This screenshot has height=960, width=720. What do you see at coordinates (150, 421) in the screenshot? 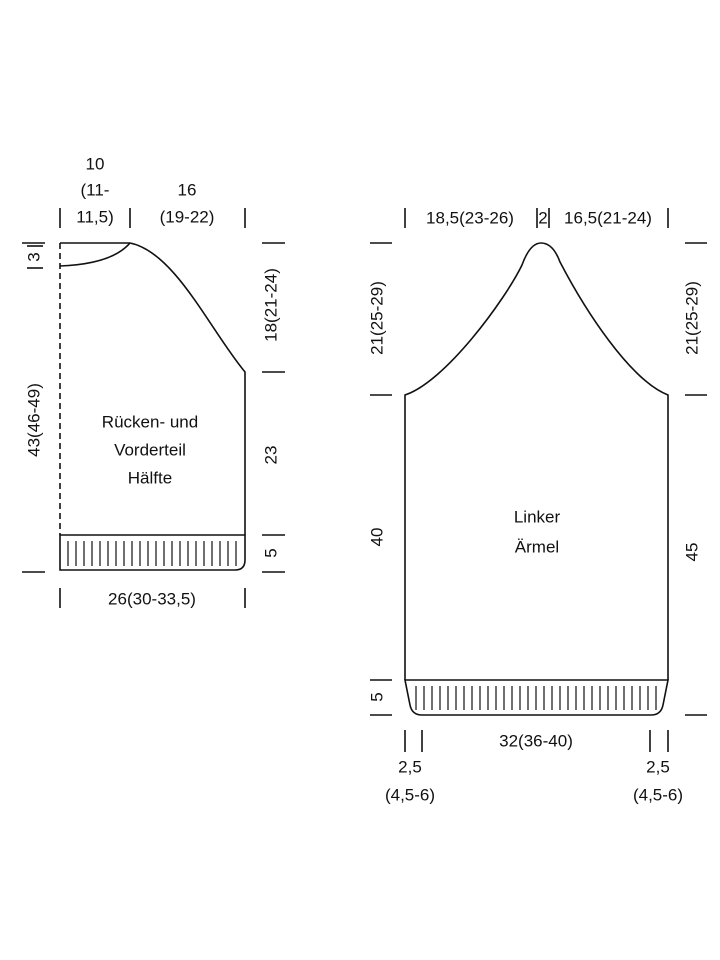
I see `piece-label: Rücken- und` at bounding box center [150, 421].